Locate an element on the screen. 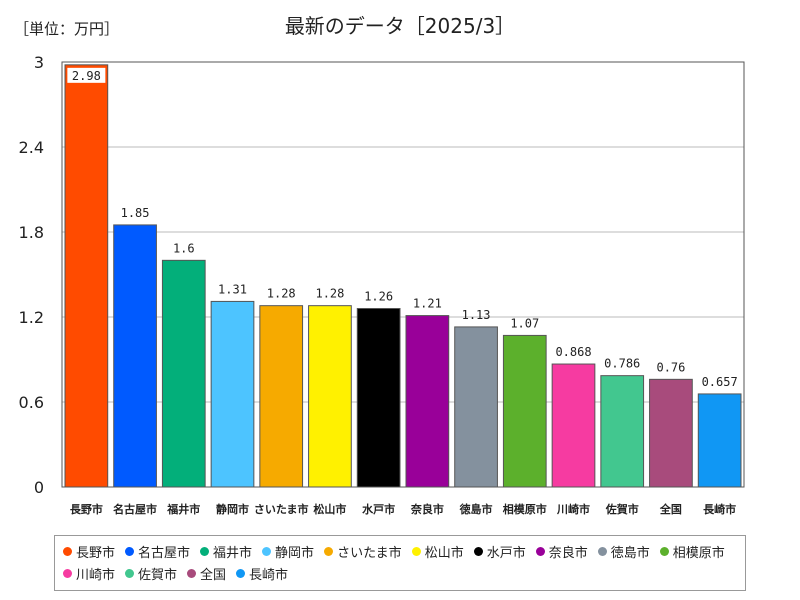  legend-item: 静岡市 is located at coordinates (288, 551).